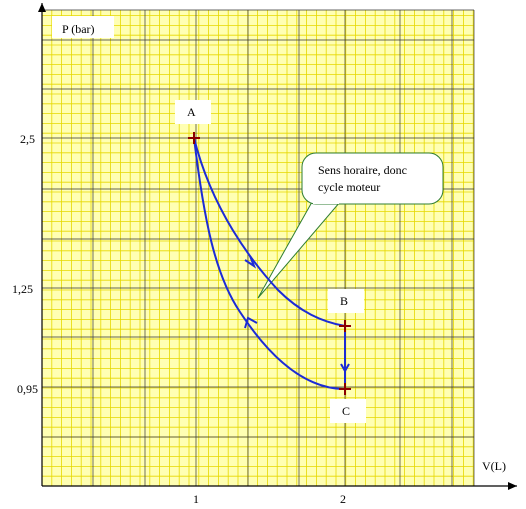 Image resolution: width=526 pixels, height=509 pixels. Describe the element at coordinates (42, 7) in the screenshot. I see `y-axis-arrow` at that location.